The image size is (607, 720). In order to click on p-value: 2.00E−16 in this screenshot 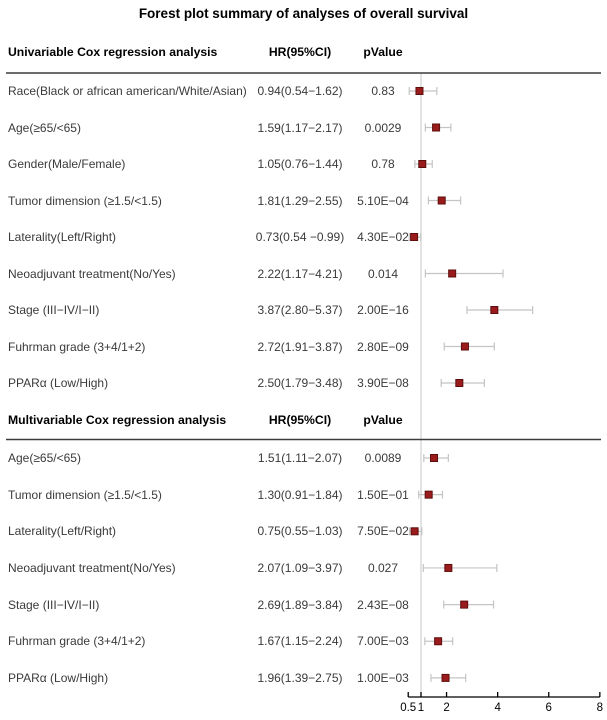, I will do `click(383, 310)`.